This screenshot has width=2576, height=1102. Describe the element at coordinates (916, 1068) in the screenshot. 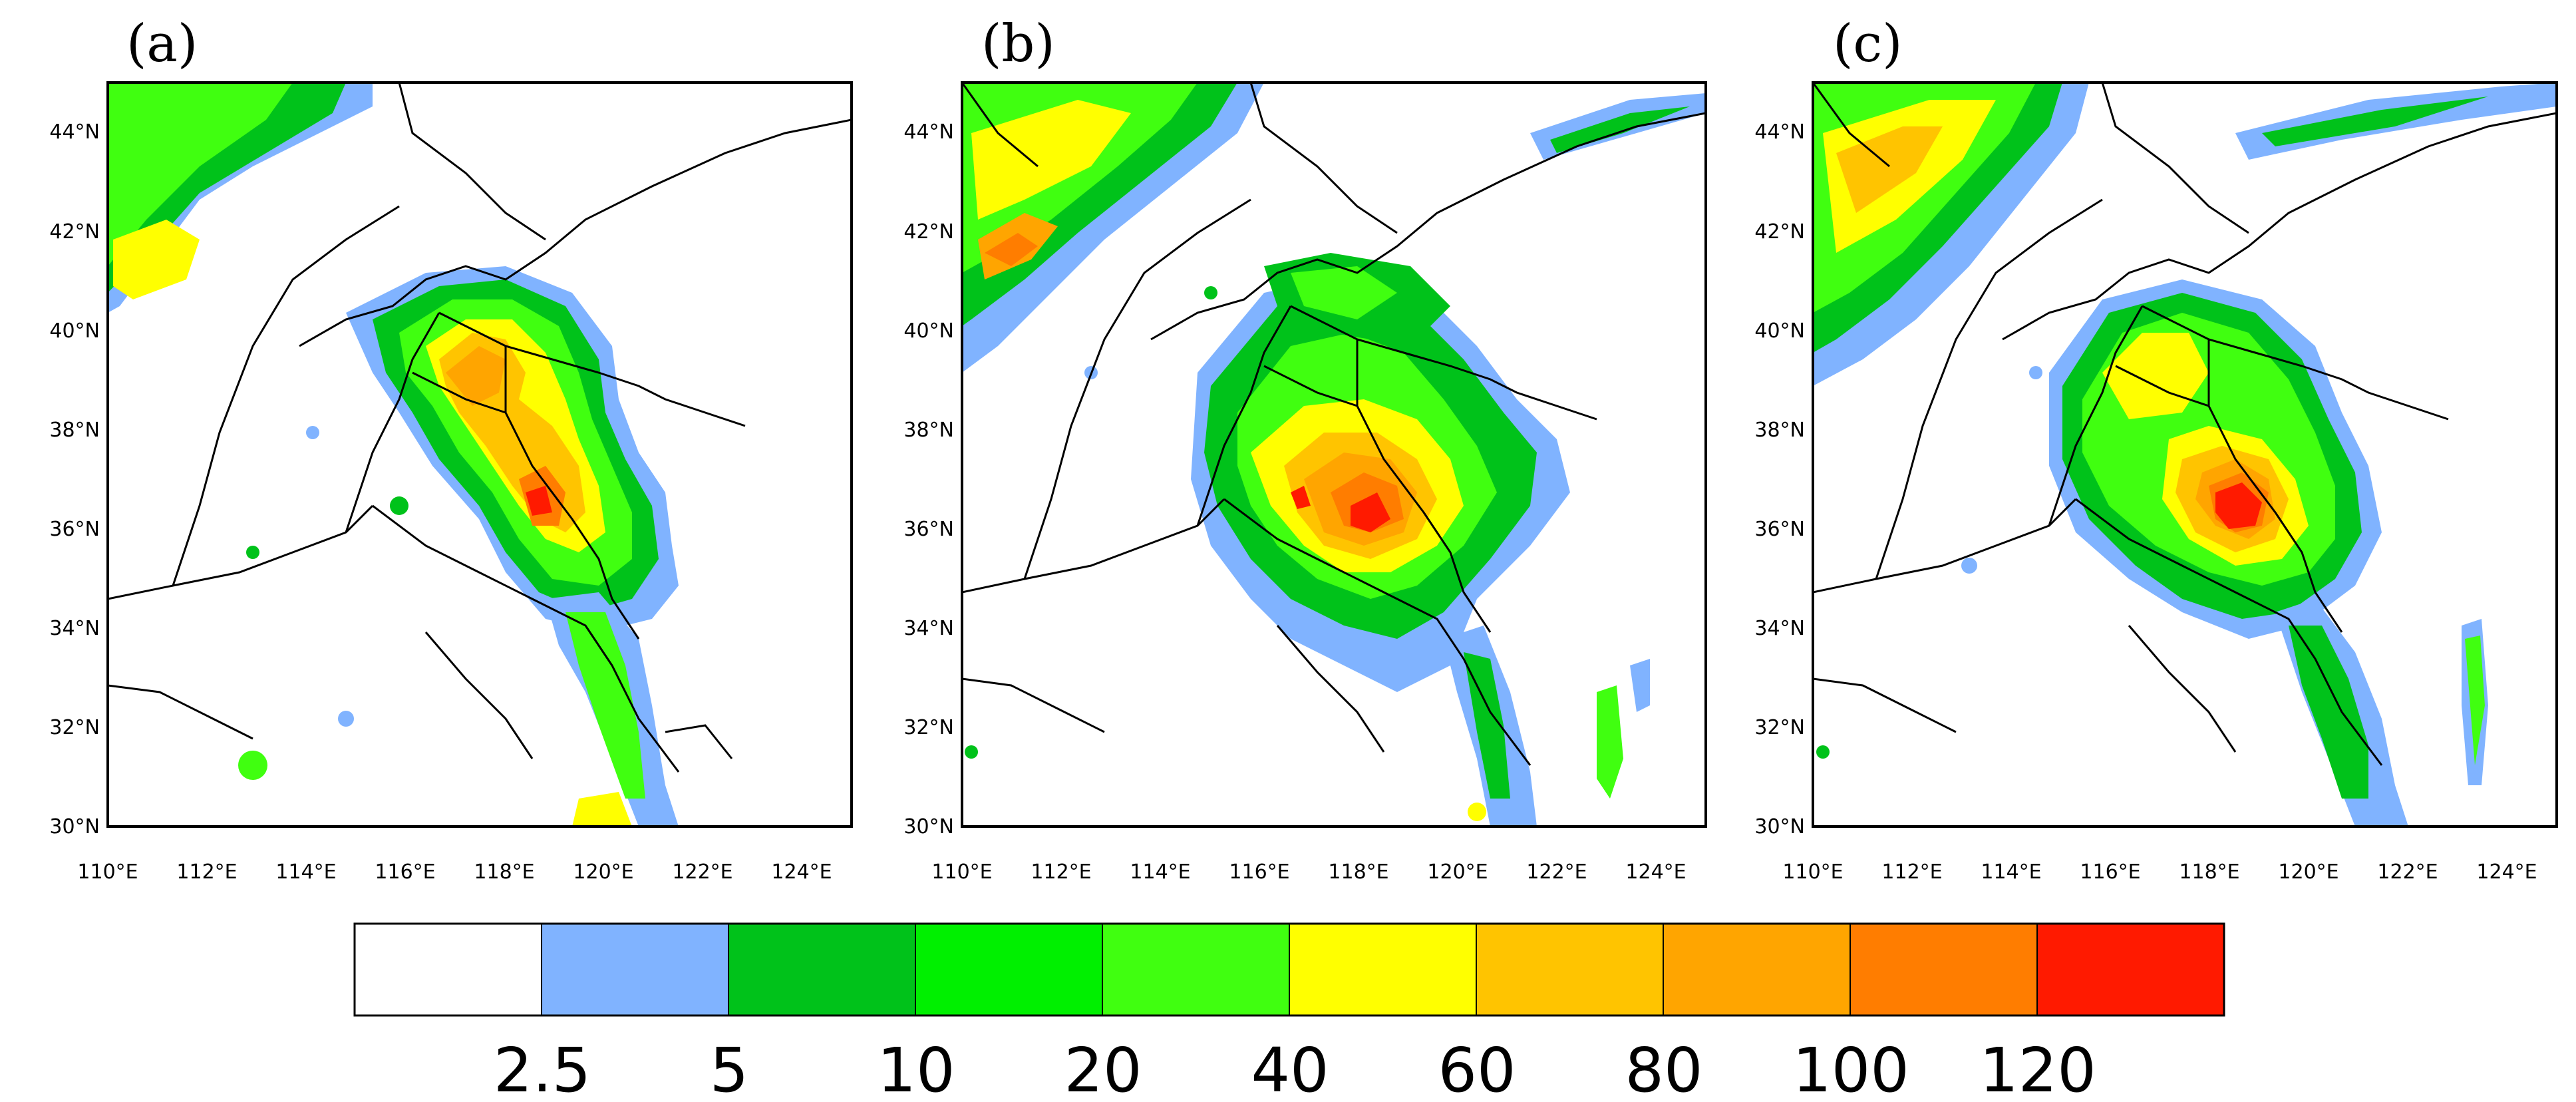

I see `colorbar-label: 10` at that location.